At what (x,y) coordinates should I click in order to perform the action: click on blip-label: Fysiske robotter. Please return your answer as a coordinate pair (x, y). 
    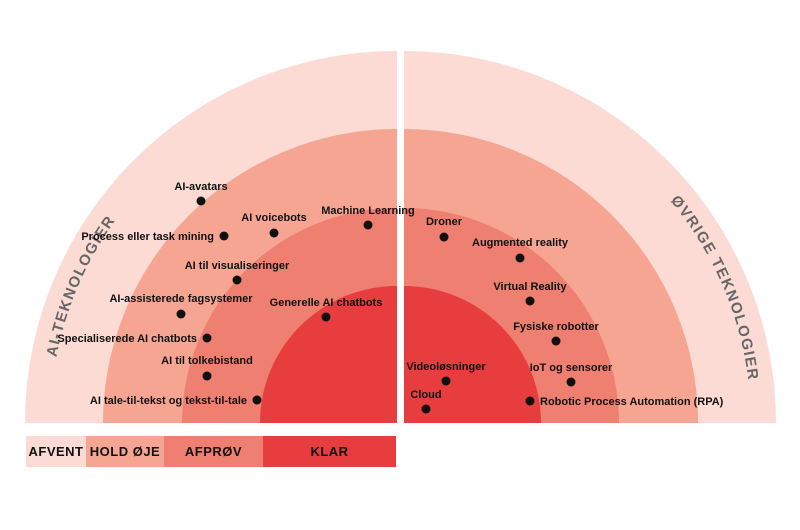
    Looking at the image, I should click on (556, 327).